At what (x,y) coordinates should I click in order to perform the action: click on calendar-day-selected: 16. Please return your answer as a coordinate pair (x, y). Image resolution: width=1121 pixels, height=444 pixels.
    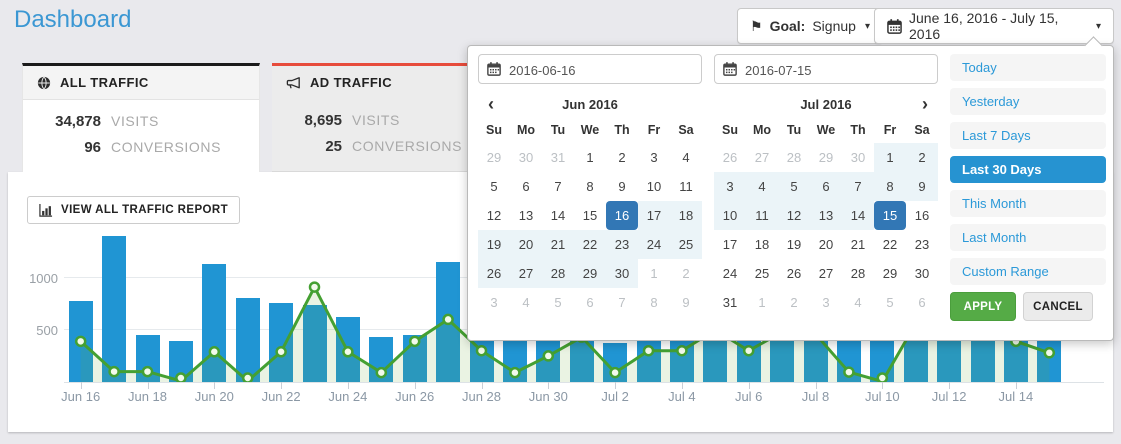
    Looking at the image, I should click on (622, 215).